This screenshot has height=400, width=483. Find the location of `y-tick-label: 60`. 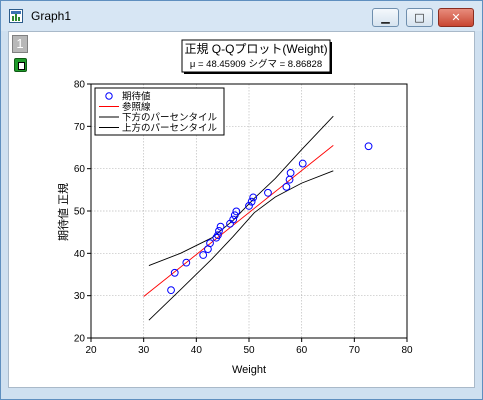

y-tick-label: 60 is located at coordinates (80, 169).